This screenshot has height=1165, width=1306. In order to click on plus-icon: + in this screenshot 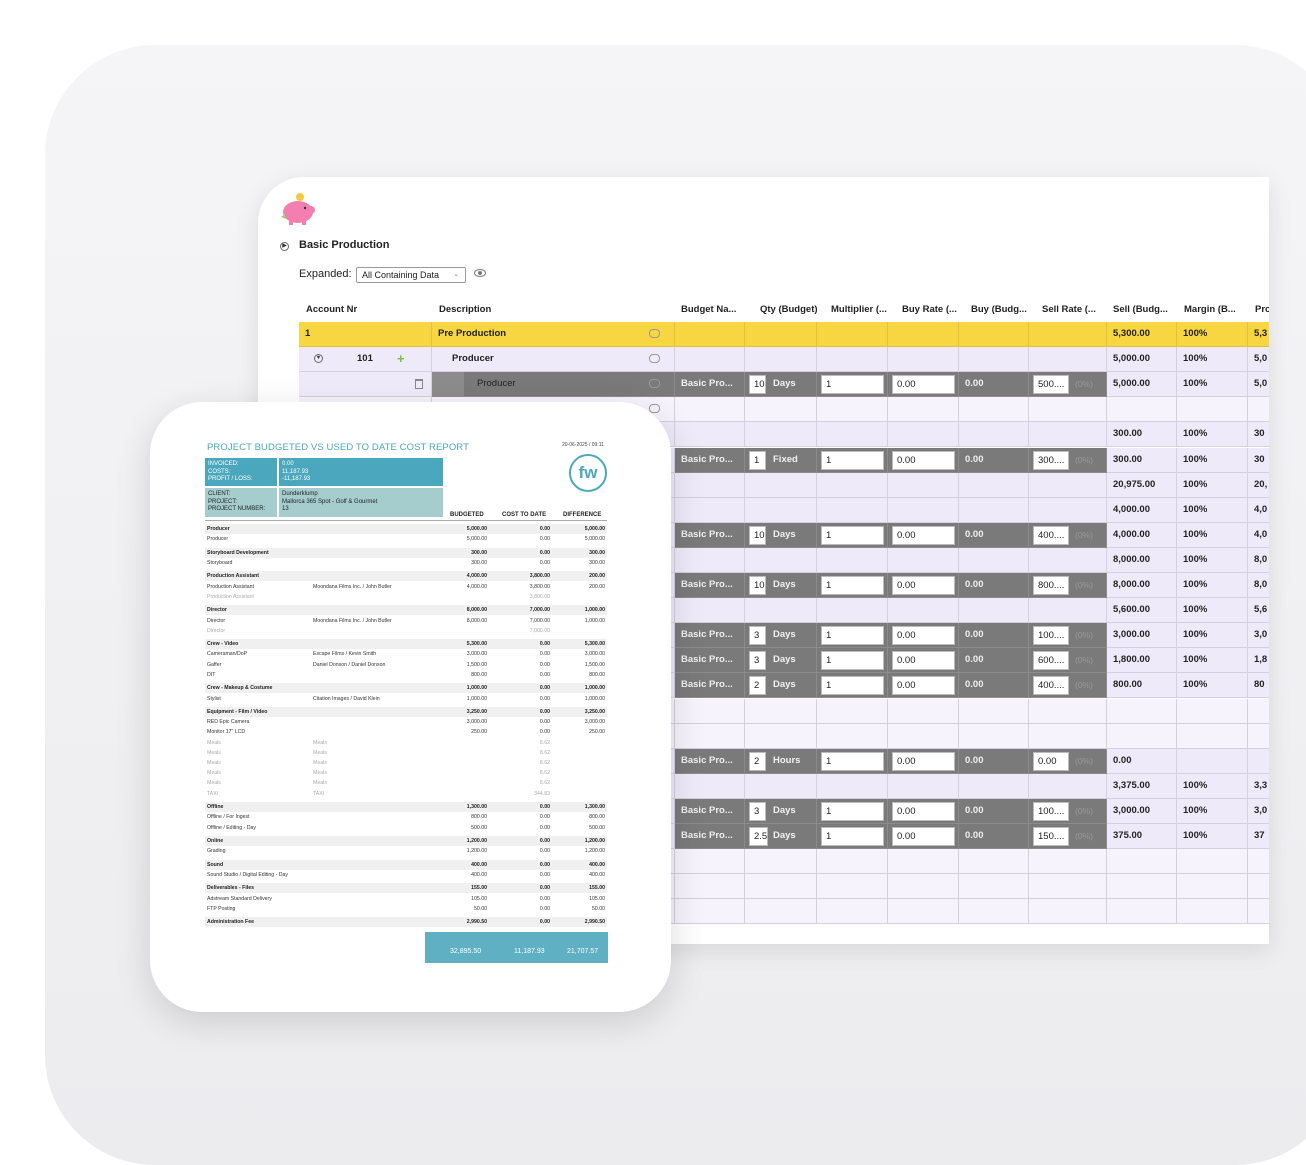, I will do `click(401, 359)`.